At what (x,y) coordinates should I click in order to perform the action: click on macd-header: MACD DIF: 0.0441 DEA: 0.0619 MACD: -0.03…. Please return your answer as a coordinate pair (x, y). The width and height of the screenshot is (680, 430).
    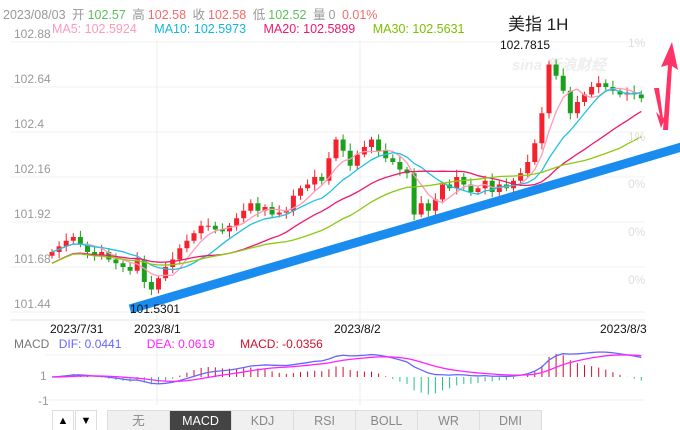
    Looking at the image, I should click on (168, 344).